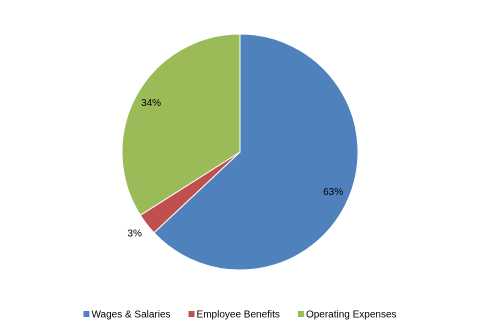 The height and width of the screenshot is (333, 480). What do you see at coordinates (151, 103) in the screenshot?
I see `data-label: 34%` at bounding box center [151, 103].